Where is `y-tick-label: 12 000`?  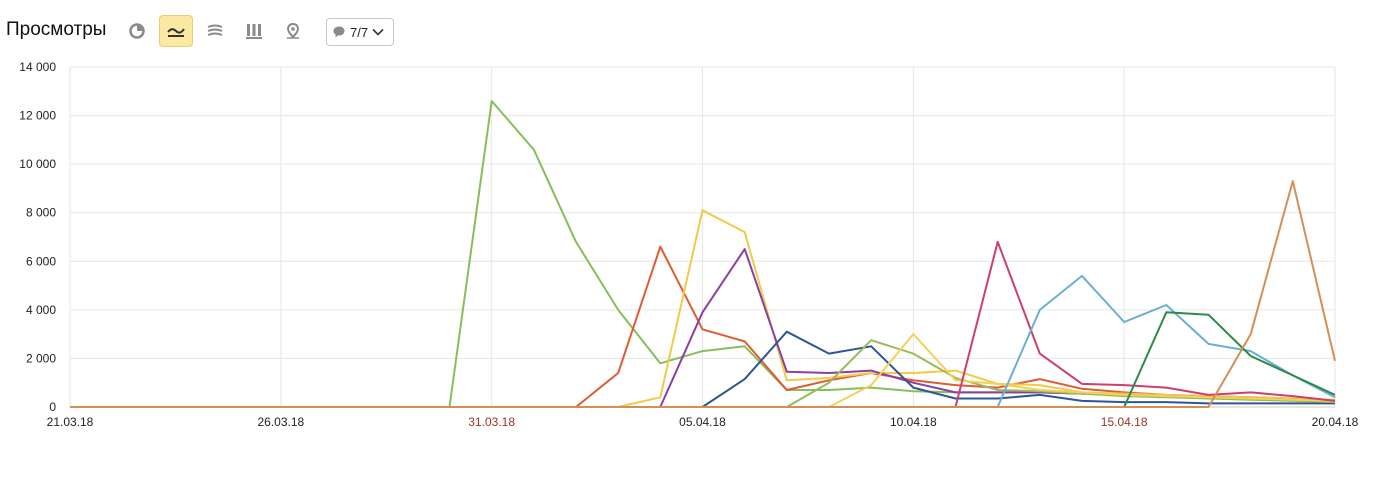 y-tick-label: 12 000 is located at coordinates (37, 116).